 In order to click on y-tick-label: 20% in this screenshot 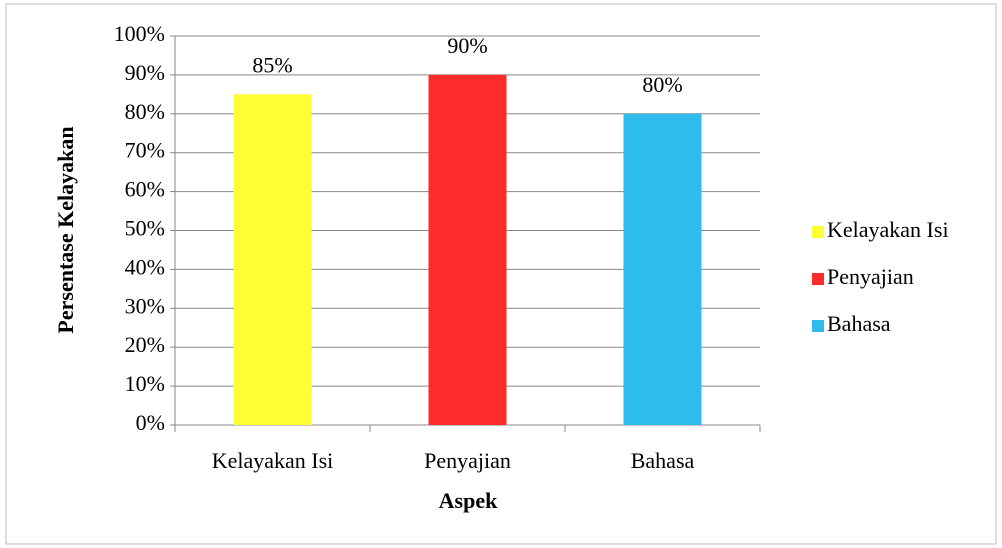, I will do `click(145, 344)`.